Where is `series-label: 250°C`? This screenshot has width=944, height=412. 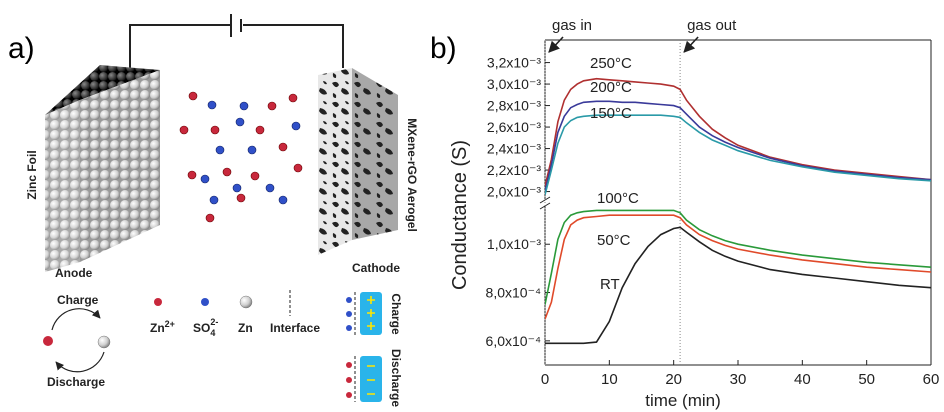 series-label: 250°C is located at coordinates (611, 63).